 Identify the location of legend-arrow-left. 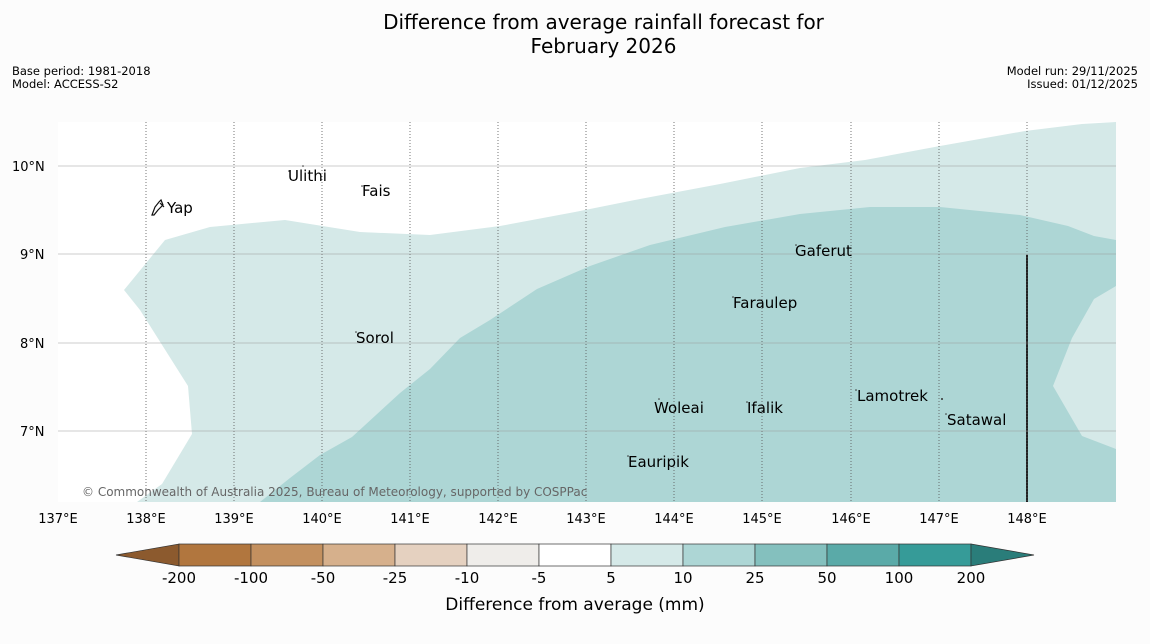
(147, 555).